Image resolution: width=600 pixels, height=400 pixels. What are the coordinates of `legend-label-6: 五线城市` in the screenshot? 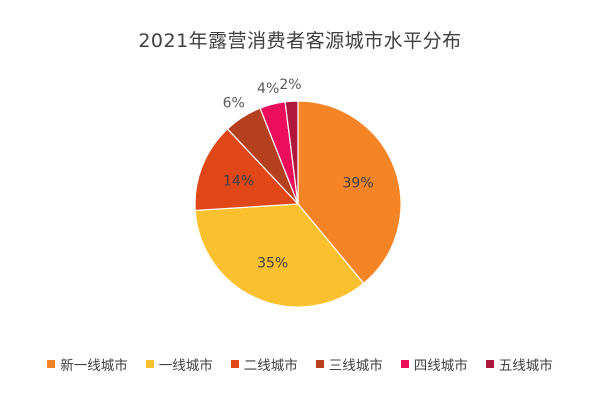 It's located at (525, 366).